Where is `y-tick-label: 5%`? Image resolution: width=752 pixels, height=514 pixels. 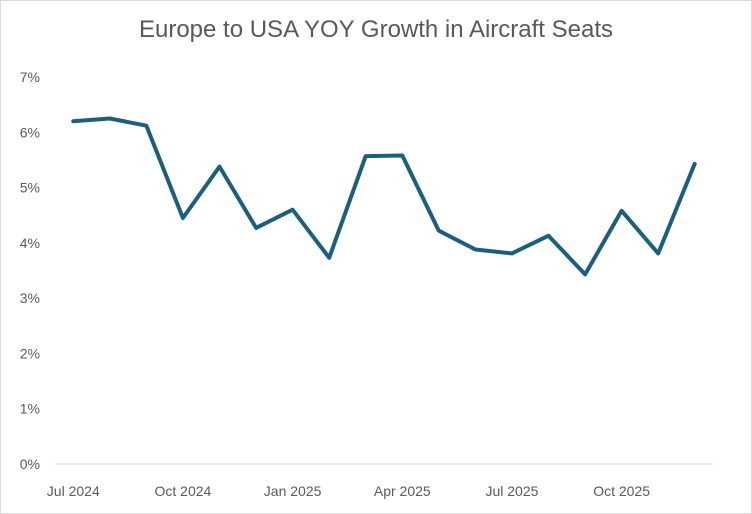 y-tick-label: 5% is located at coordinates (30, 188).